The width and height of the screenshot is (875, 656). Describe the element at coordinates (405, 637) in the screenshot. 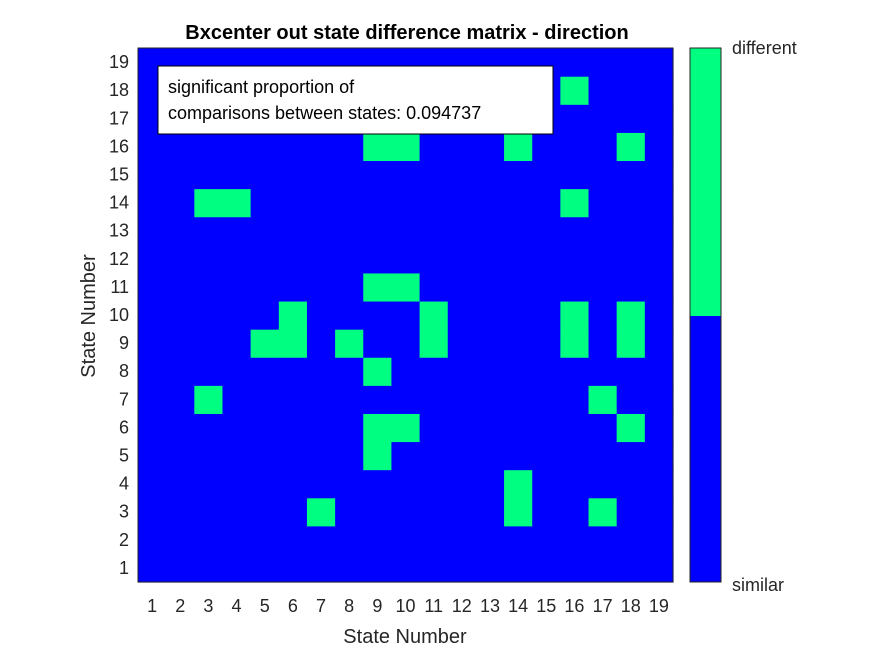

I see `x-axis-label: State Number` at that location.